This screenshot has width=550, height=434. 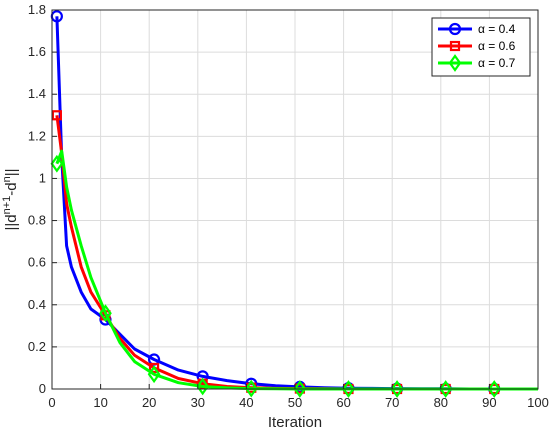 What do you see at coordinates (37, 304) in the screenshot?
I see `y-tick-label: 0.4` at bounding box center [37, 304].